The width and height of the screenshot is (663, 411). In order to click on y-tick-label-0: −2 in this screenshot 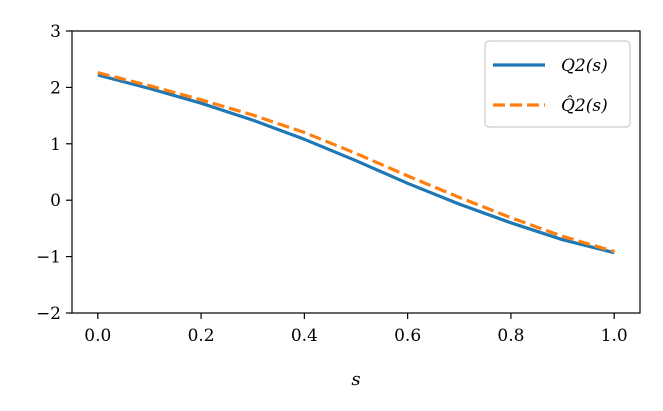, I will do `click(48, 314)`.